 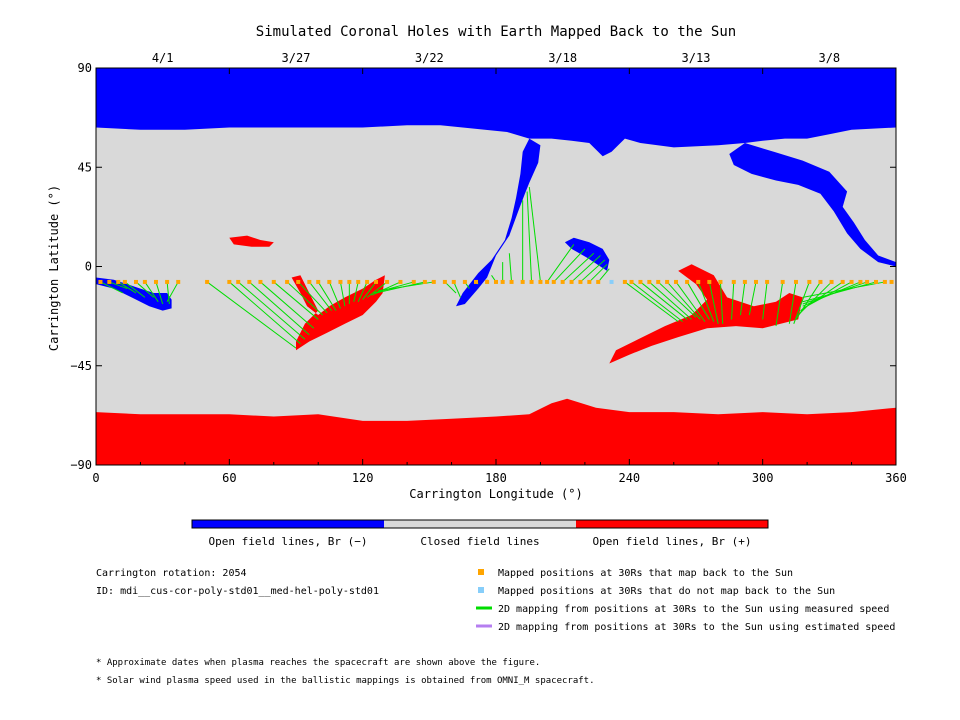 I want to click on region-north-polar-hole, so click(x=496, y=112).